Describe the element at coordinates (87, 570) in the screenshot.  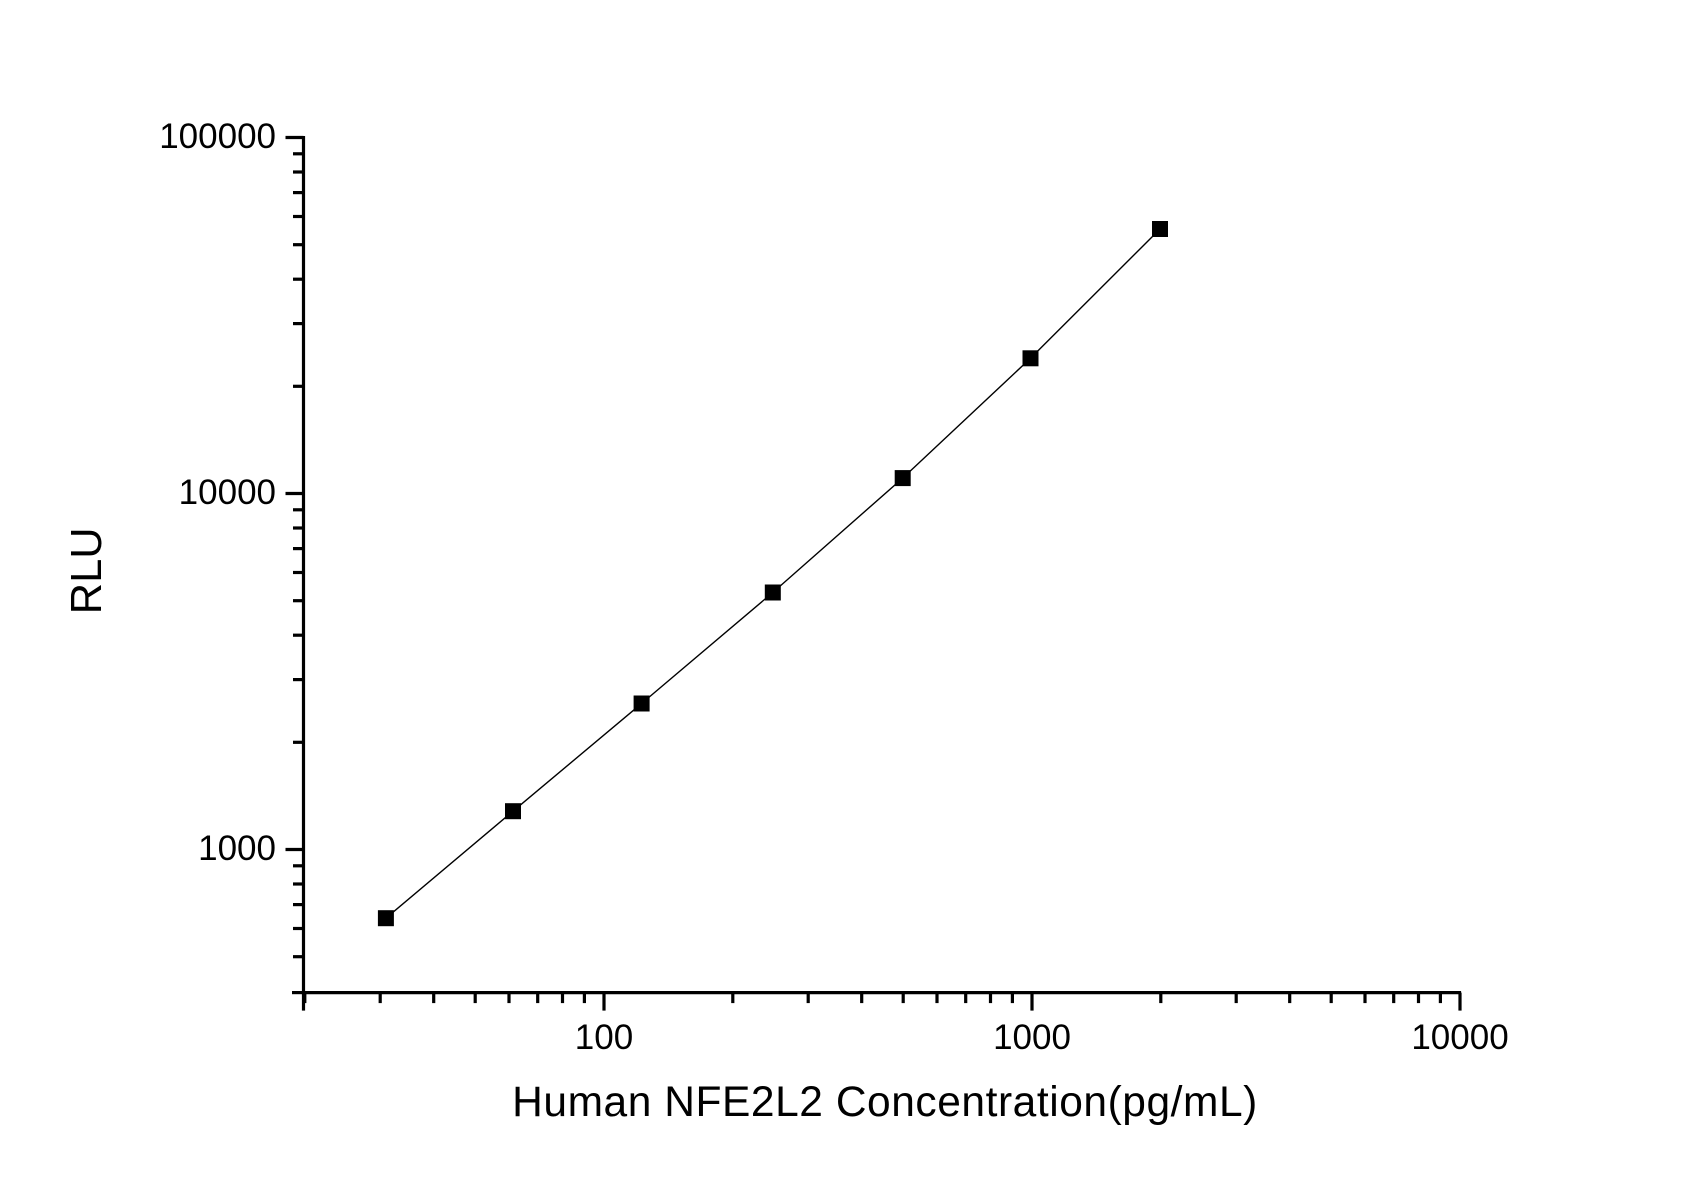
I see `svg-text: RLU` at that location.